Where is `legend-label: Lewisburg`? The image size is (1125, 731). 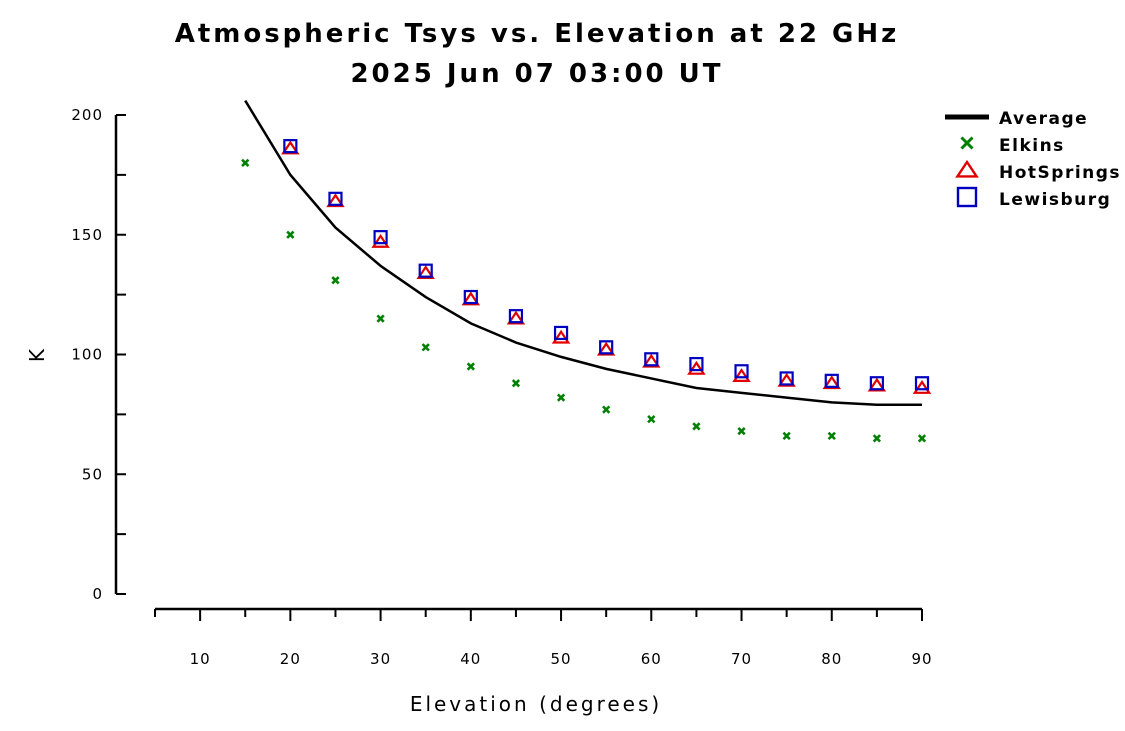
legend-label: Lewisburg is located at coordinates (1055, 200).